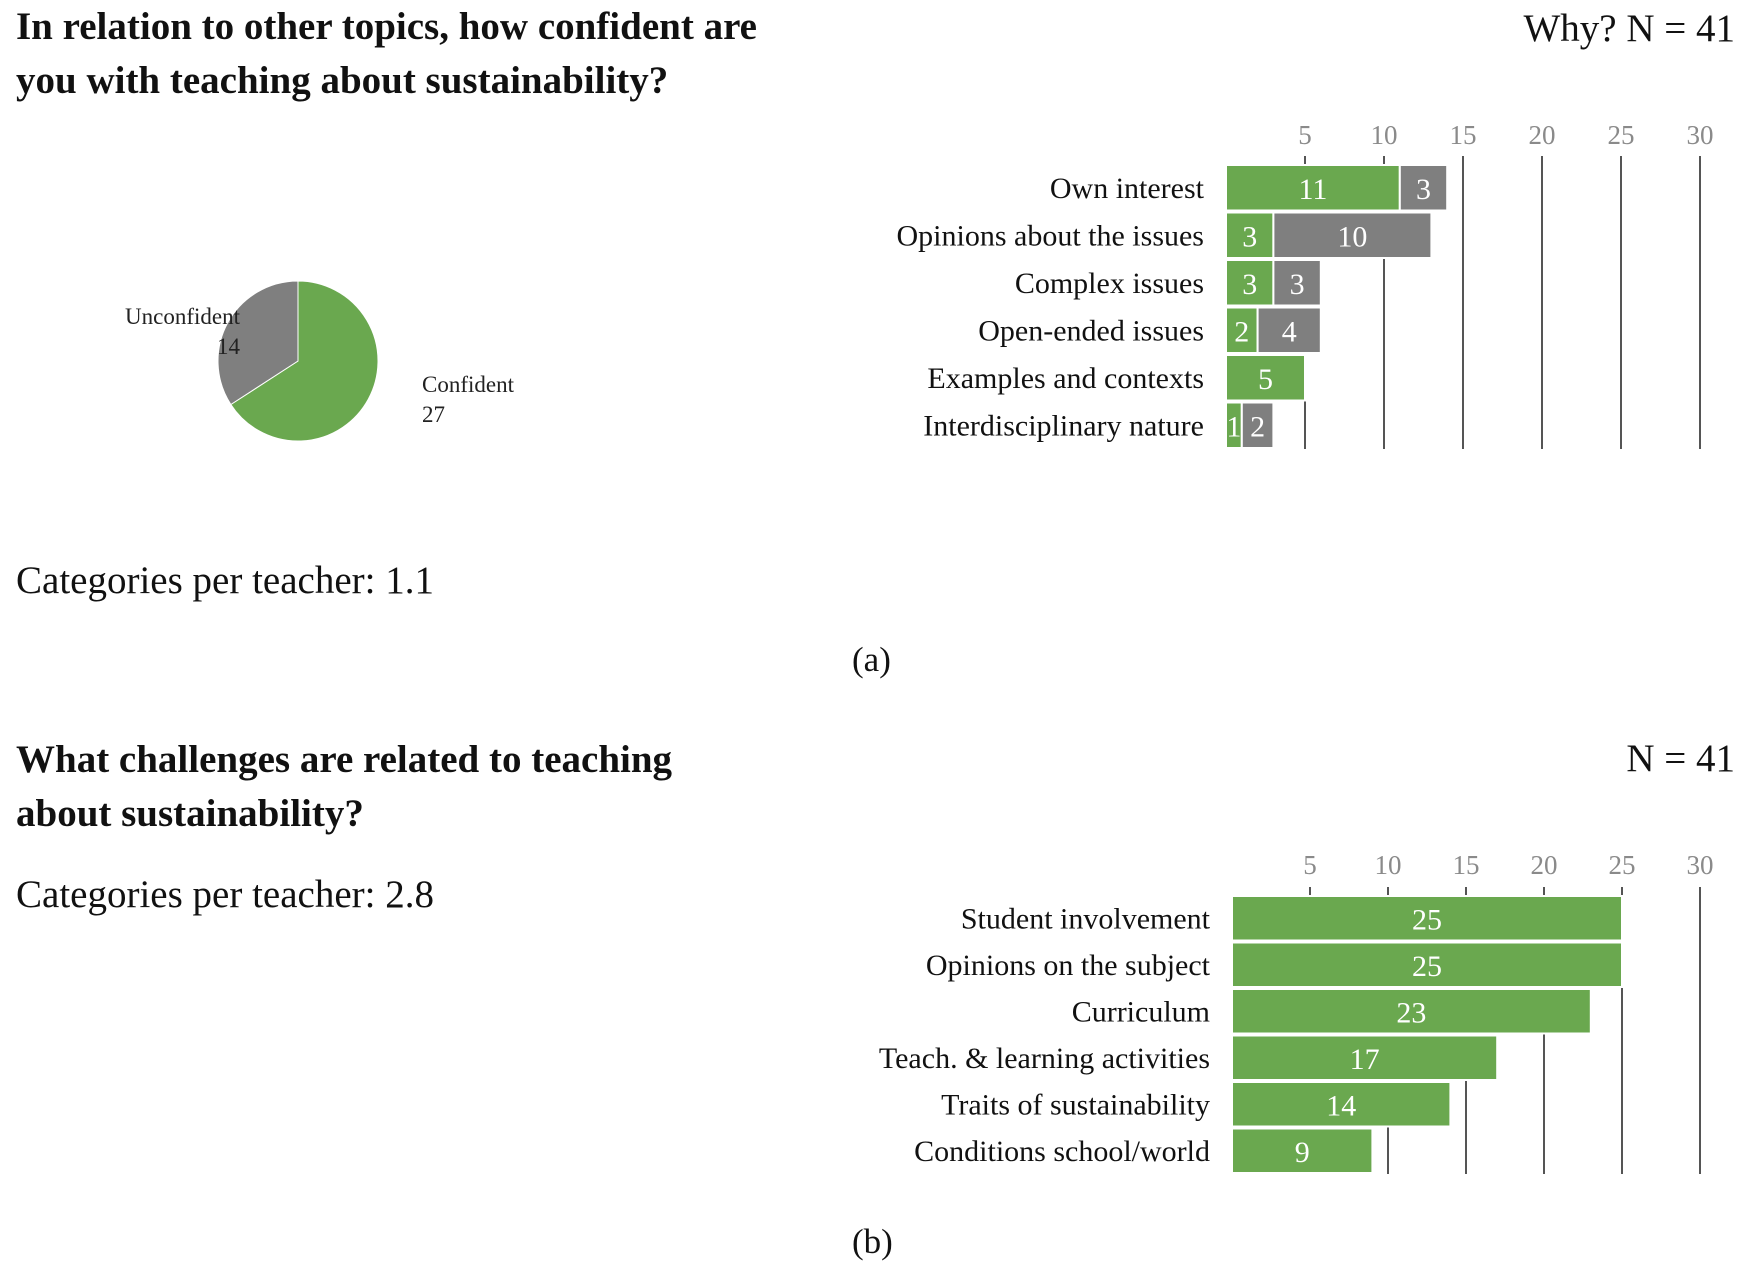 This screenshot has width=1745, height=1273. Describe the element at coordinates (1305, 135) in the screenshot. I see `why-chart-tick-label: 5` at that location.